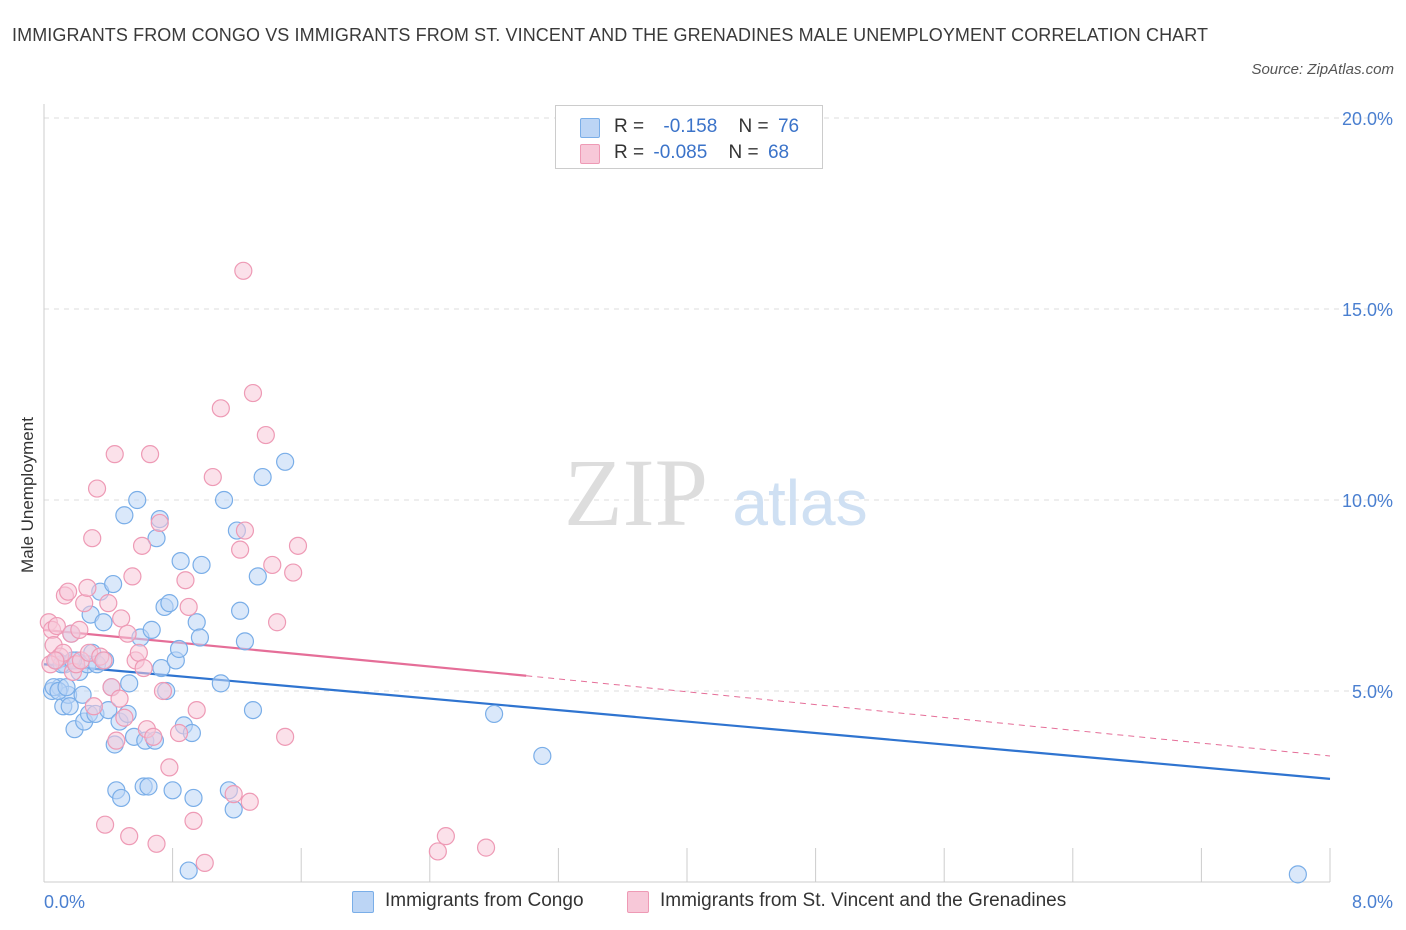 This screenshot has height=930, width=1406. Describe the element at coordinates (1372, 902) in the screenshot. I see `x-tick-label: 8.0%` at that location.